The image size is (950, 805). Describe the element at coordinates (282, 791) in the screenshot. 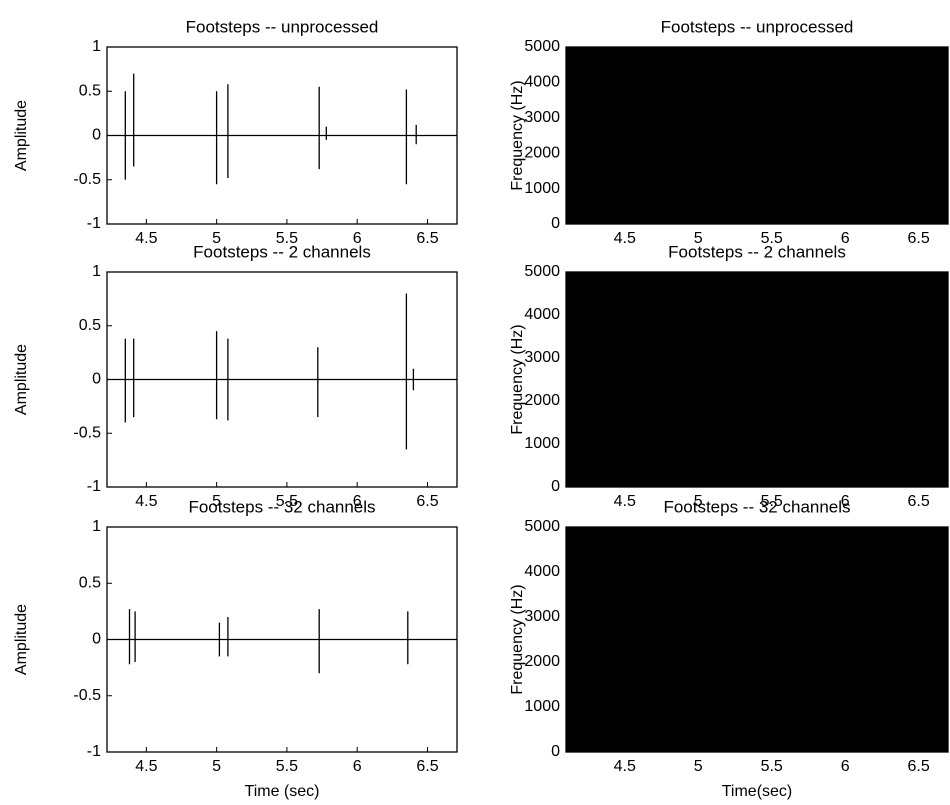

I see `x-axis-label: Time (sec)` at that location.